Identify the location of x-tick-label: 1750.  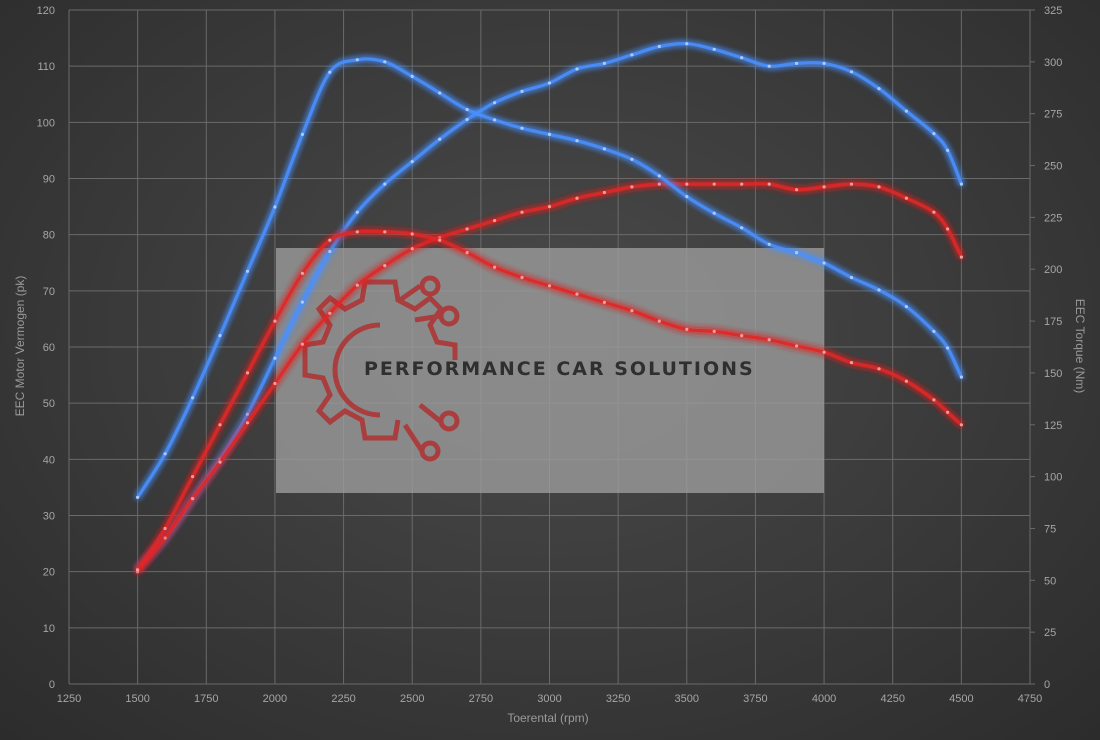
(206, 699).